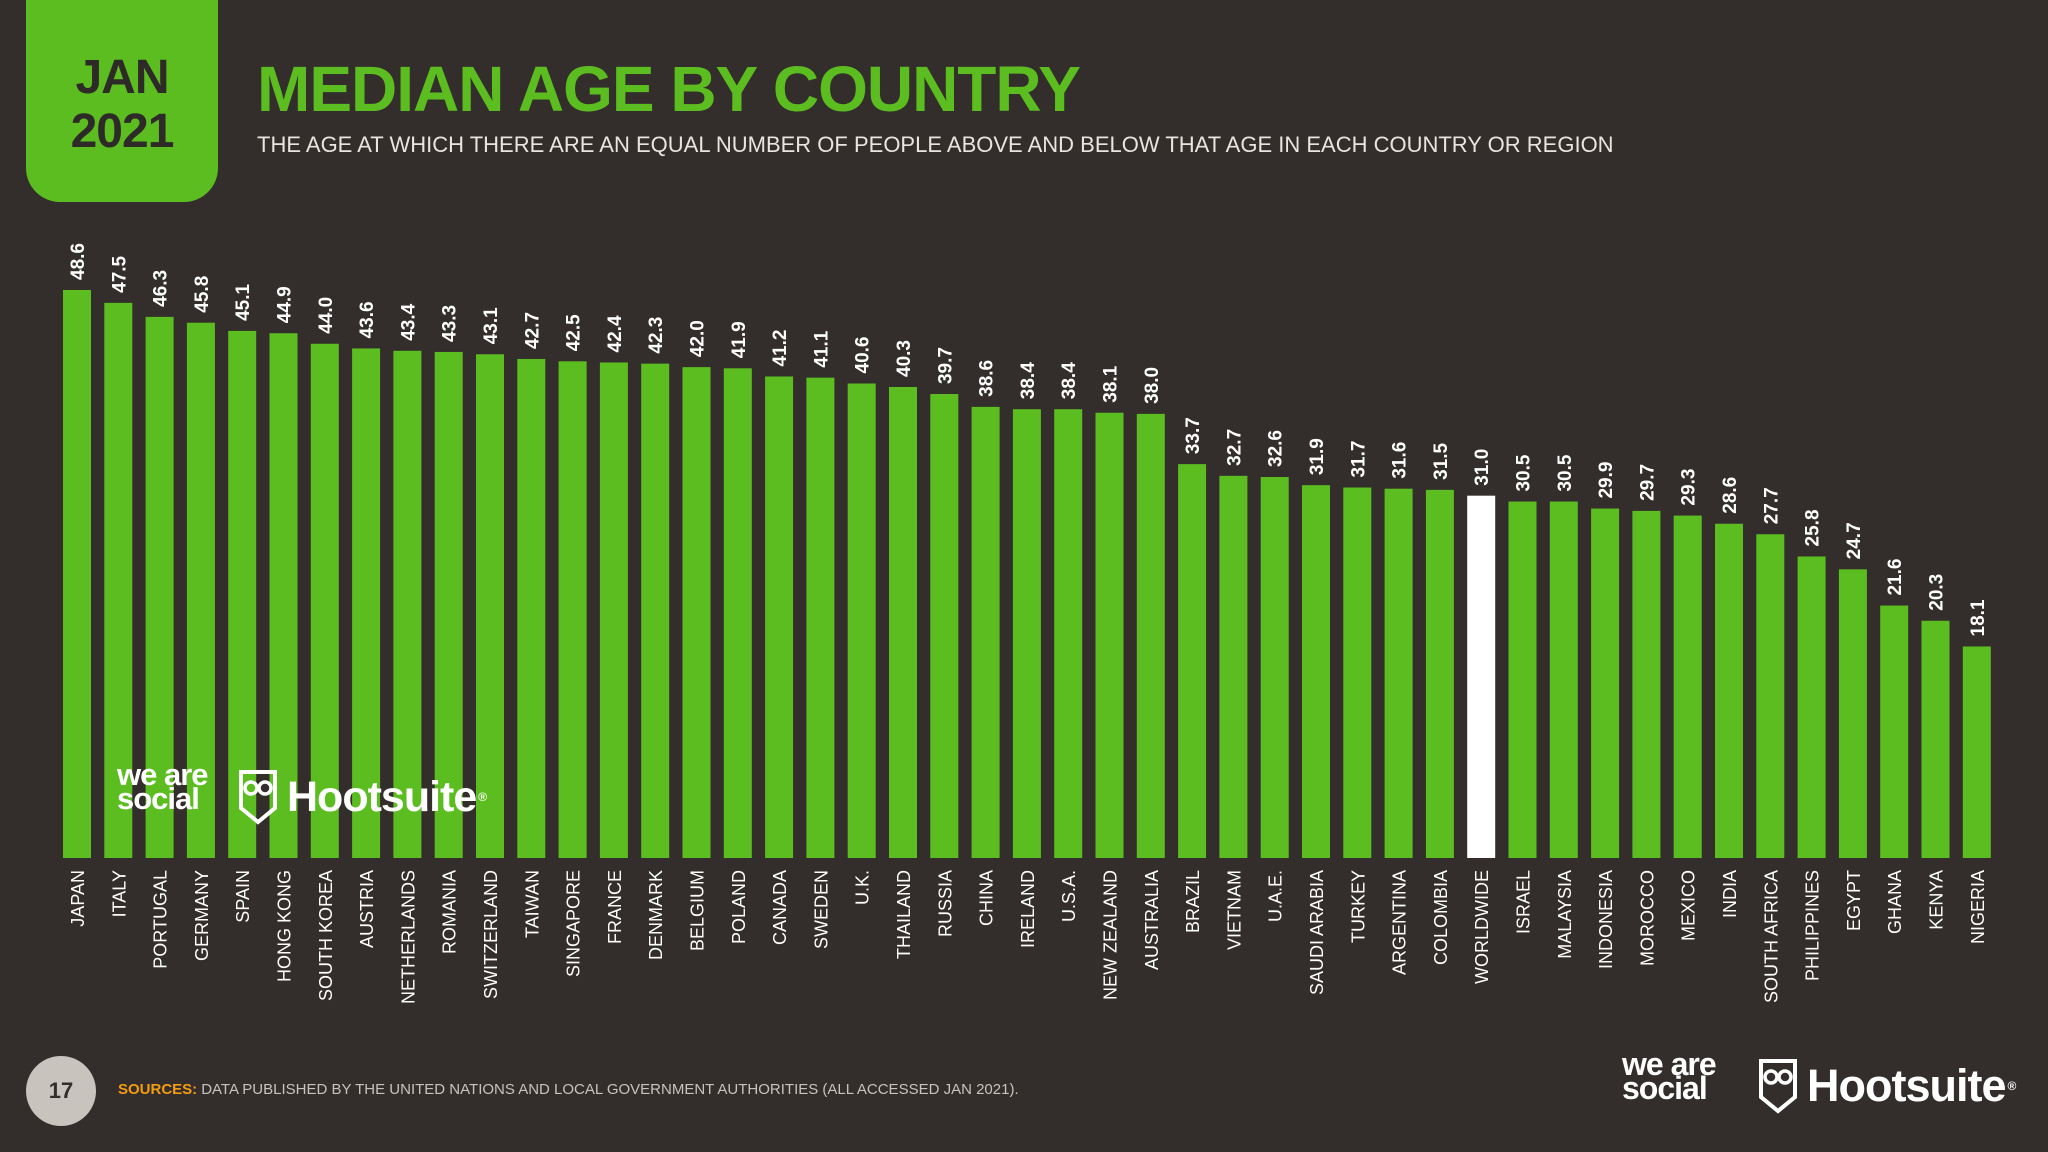 This screenshot has width=2048, height=1152. I want to click on bar-saudi-arabia, so click(1316, 671).